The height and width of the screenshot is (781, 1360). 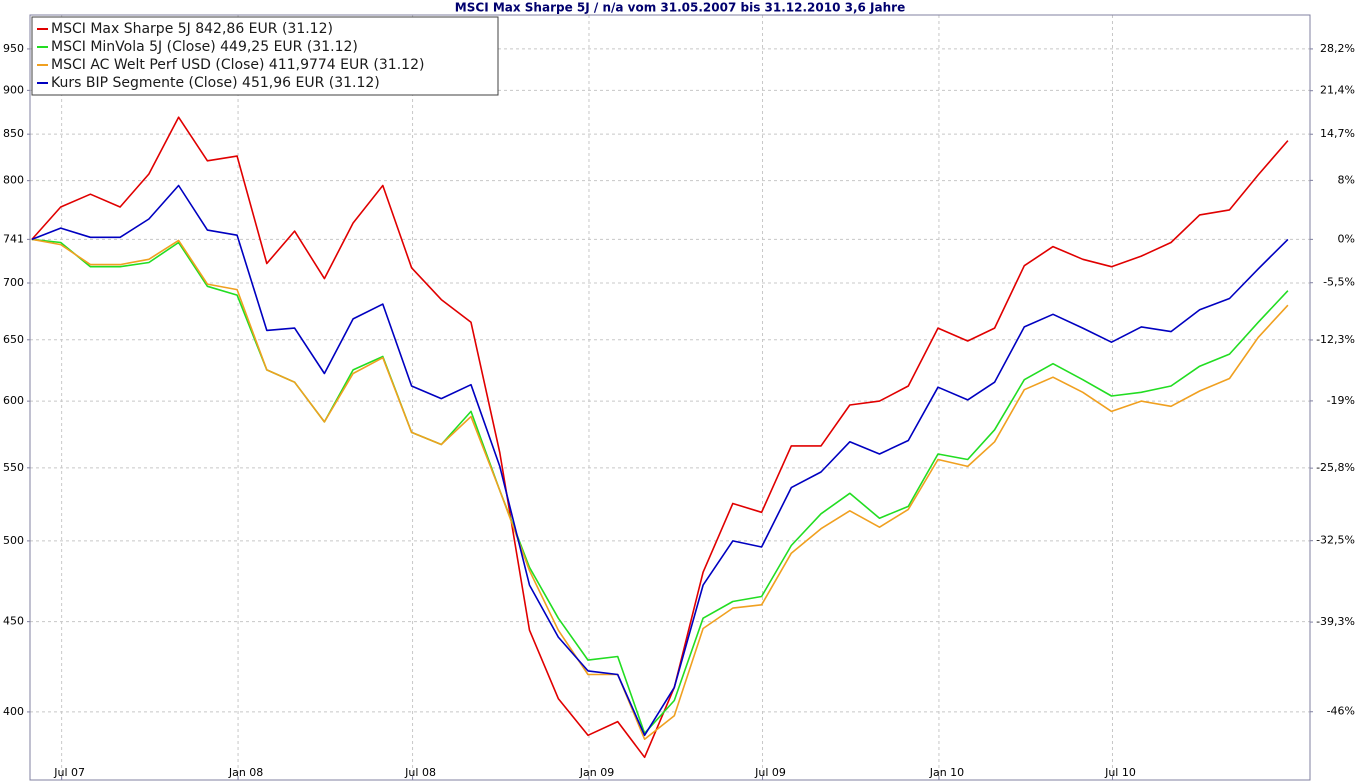 What do you see at coordinates (1335, 621) in the screenshot?
I see `y2-tick-label: -39,3%` at bounding box center [1335, 621].